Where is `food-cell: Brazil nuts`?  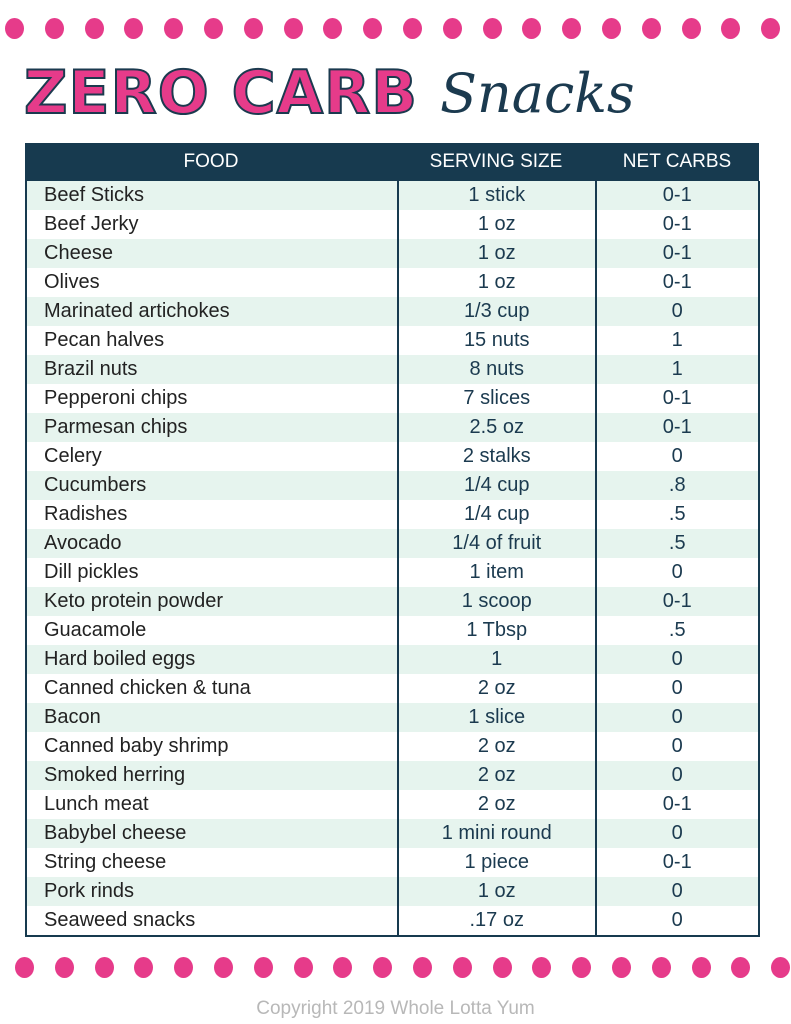 food-cell: Brazil nuts is located at coordinates (91, 369).